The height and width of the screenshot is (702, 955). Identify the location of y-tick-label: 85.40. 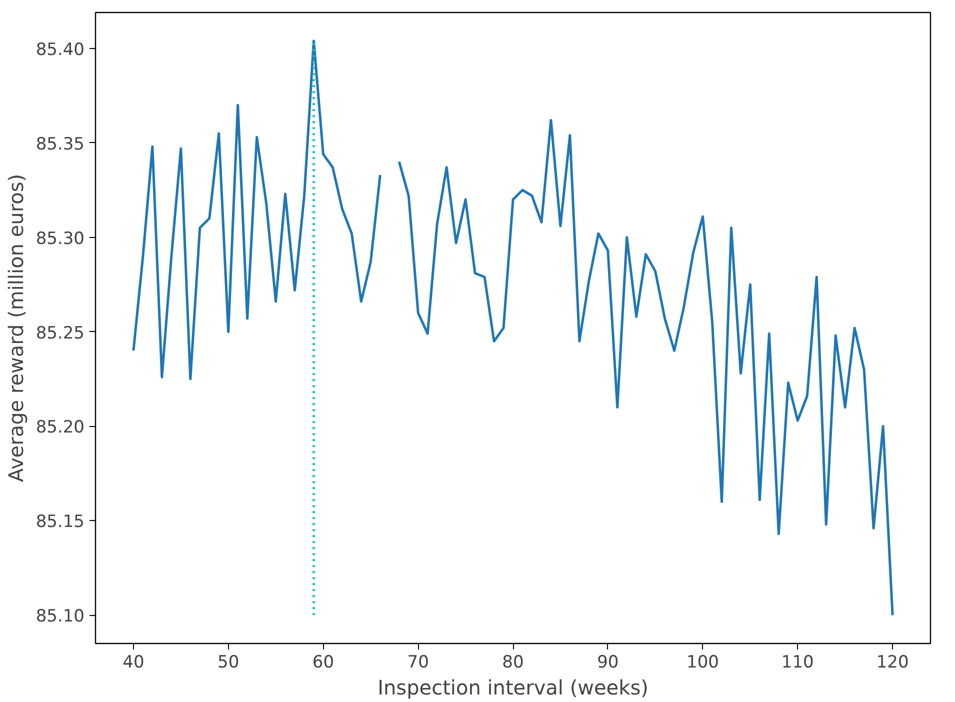
(60, 50).